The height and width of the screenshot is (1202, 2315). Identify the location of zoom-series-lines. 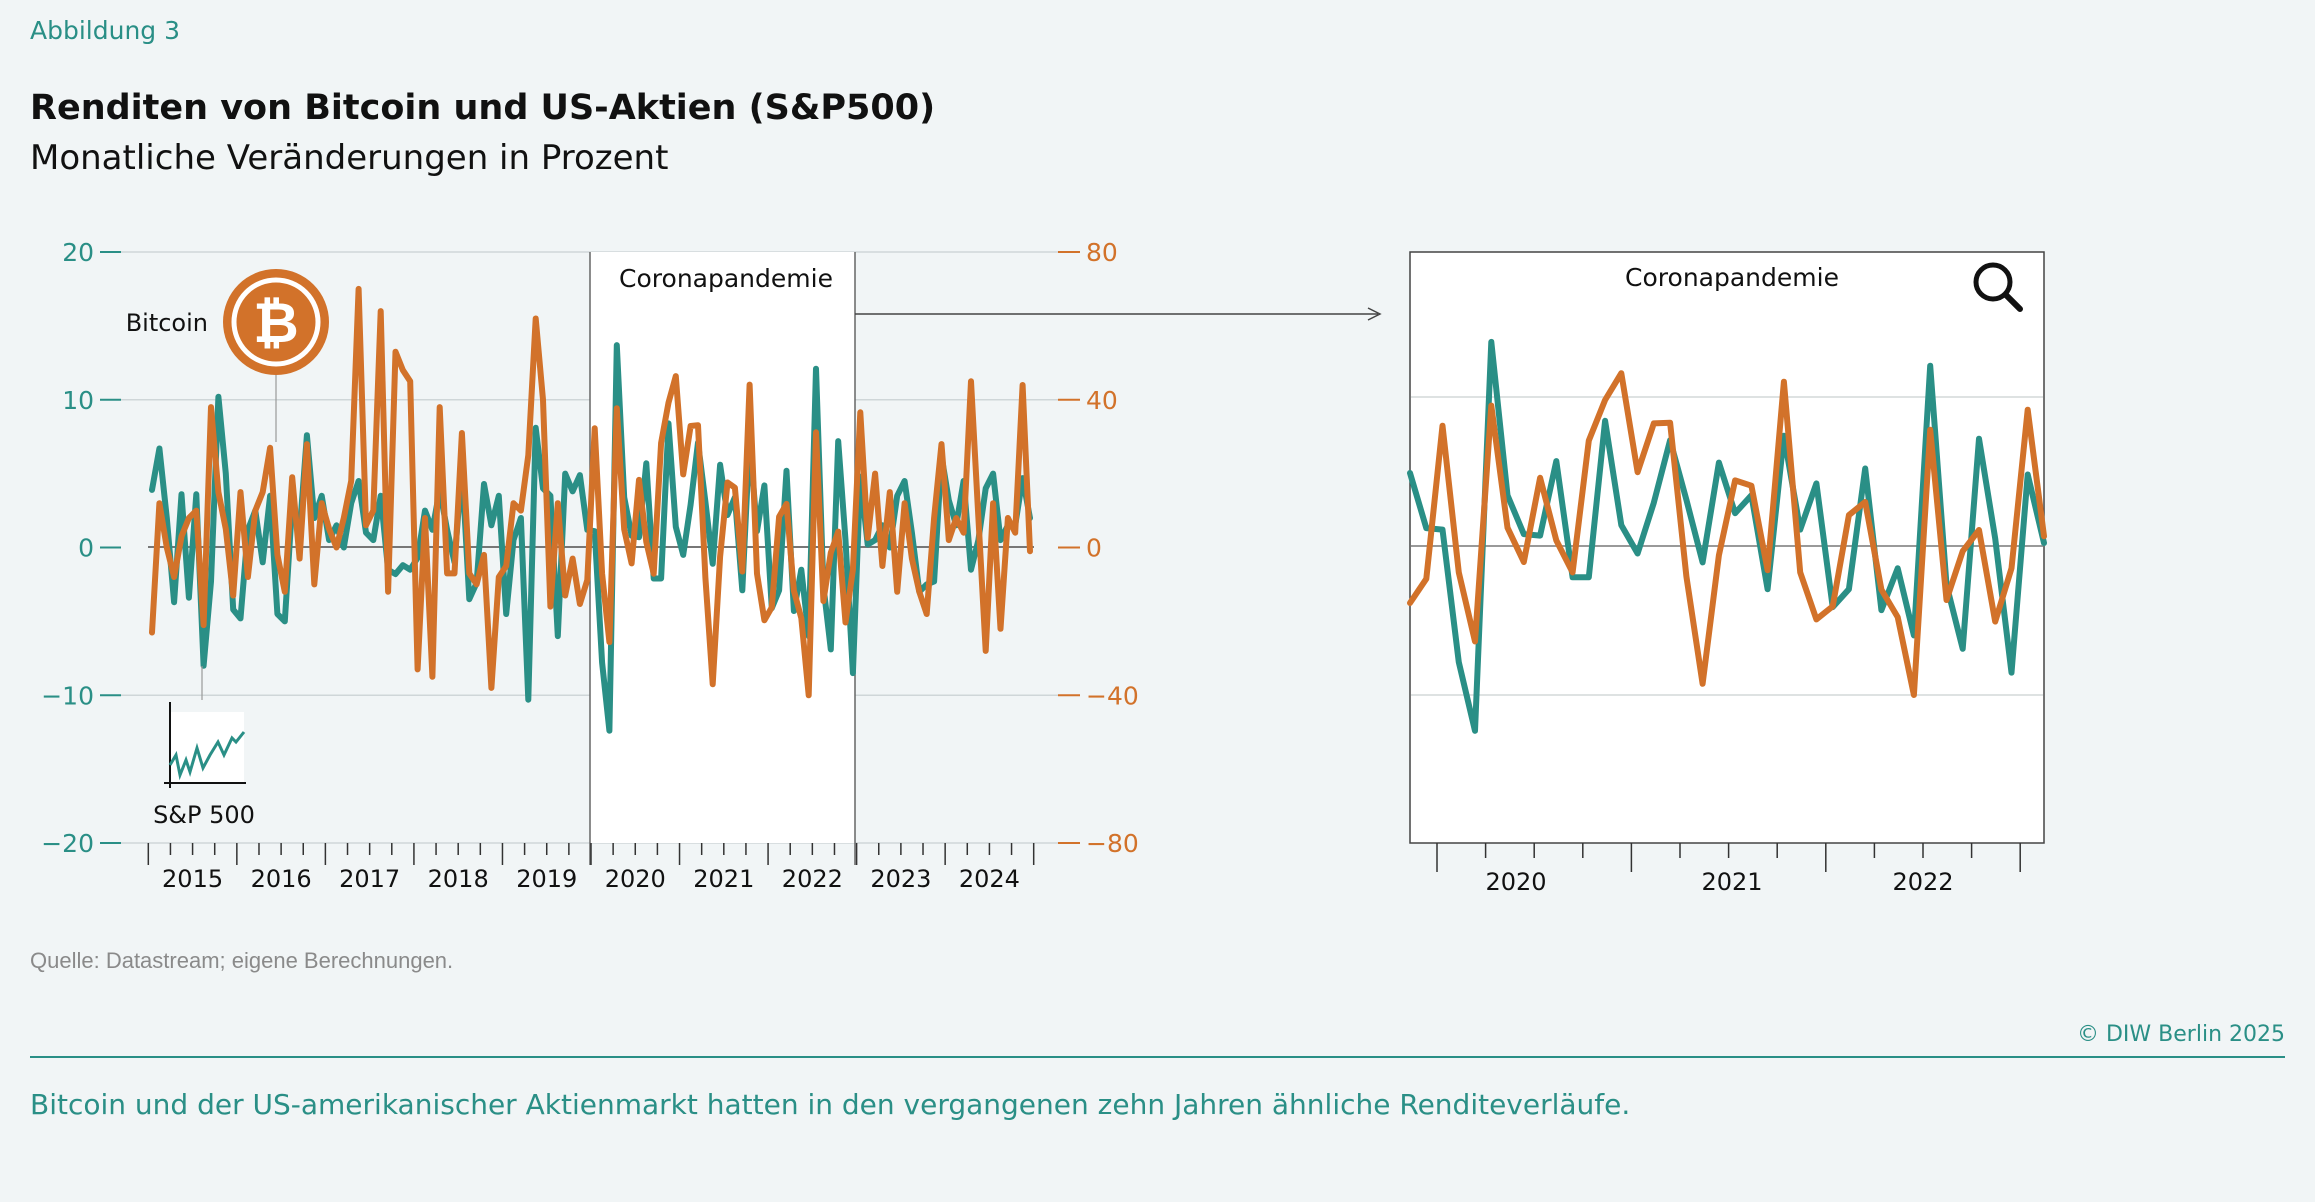
(1727, 536).